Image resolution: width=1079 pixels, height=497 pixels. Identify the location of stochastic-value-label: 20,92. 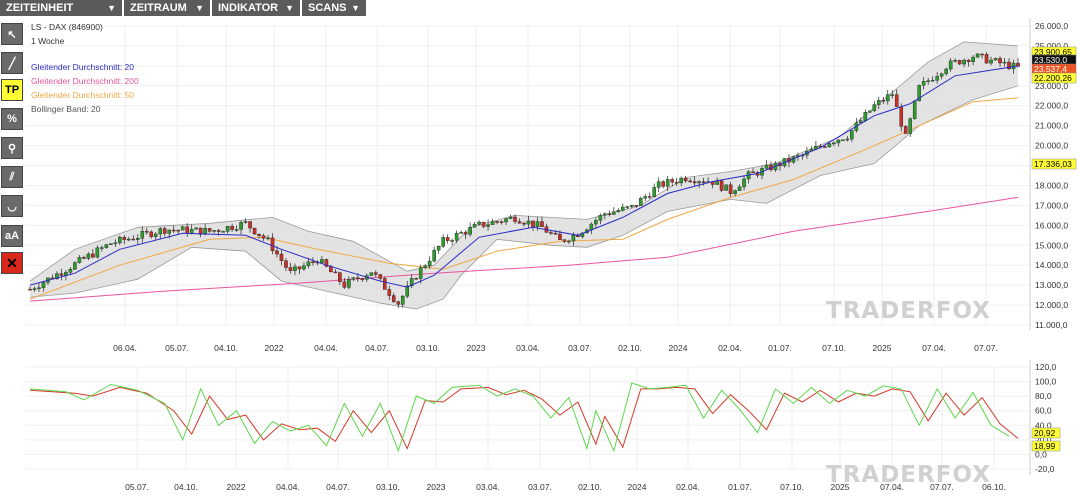
(1045, 433).